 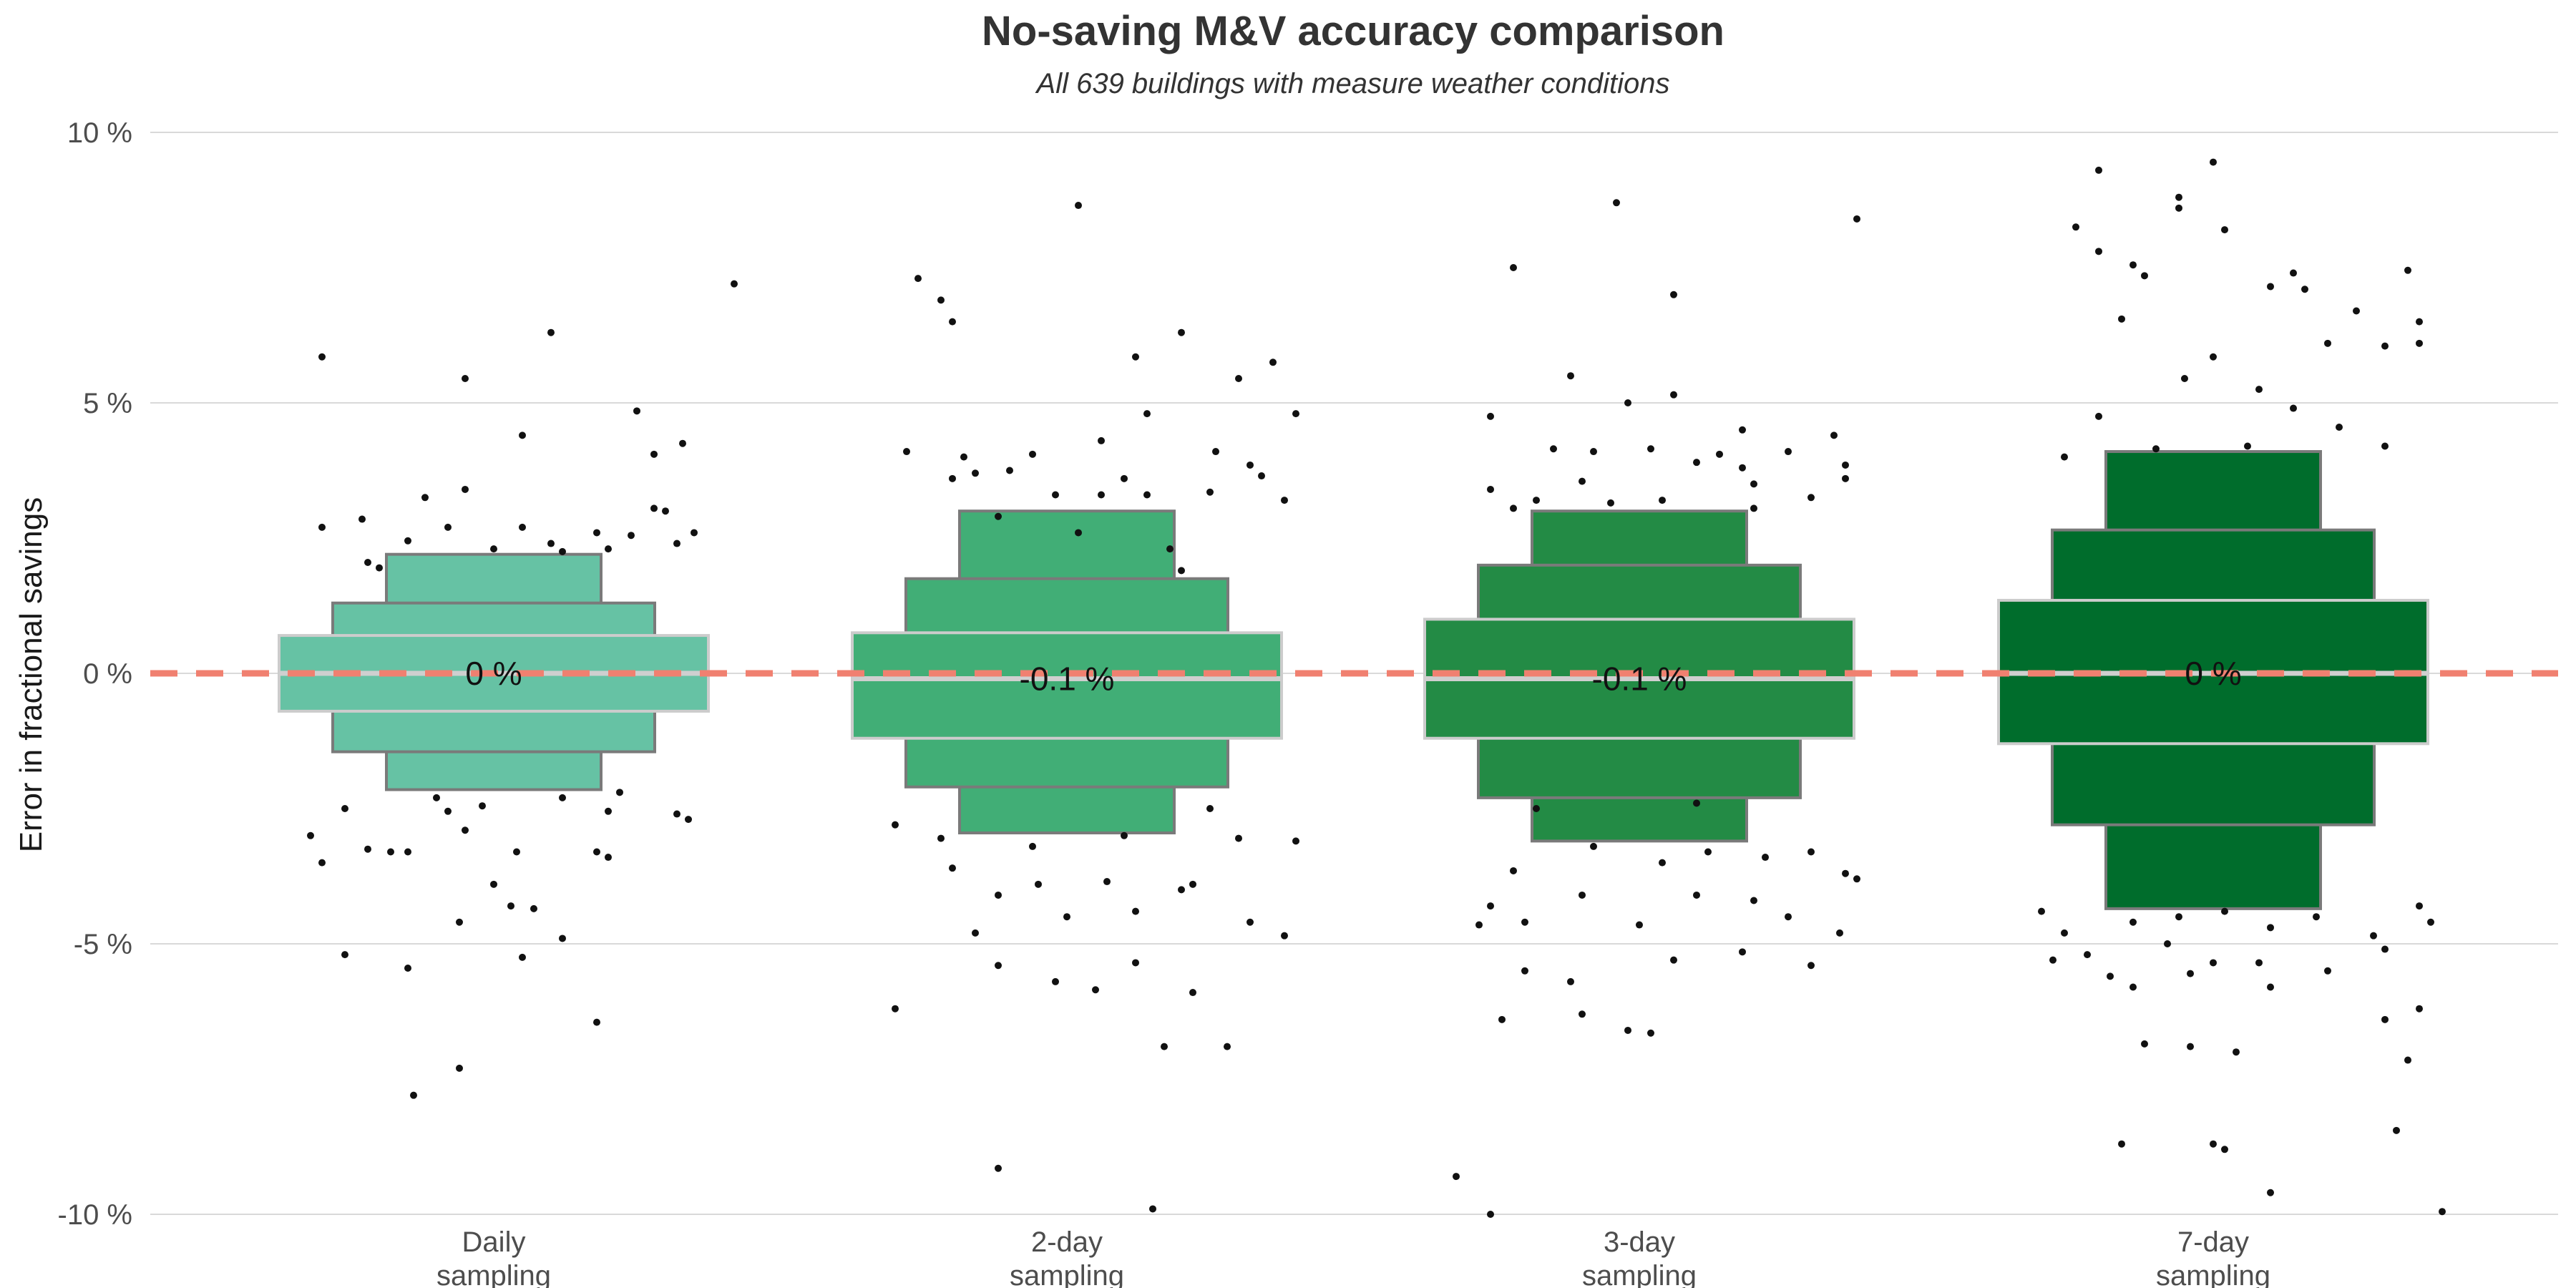 What do you see at coordinates (1353, 676) in the screenshot?
I see `median-label-layer: 0 % -0.1 % -0.1 % 0 %` at bounding box center [1353, 676].